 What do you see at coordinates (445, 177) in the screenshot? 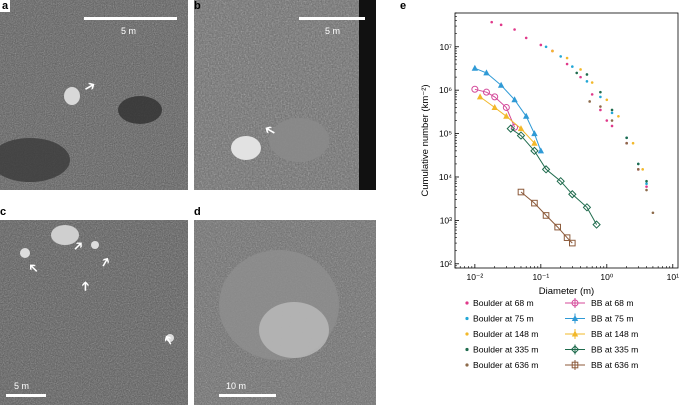
I see `y-tick-label: 10⁴` at bounding box center [445, 177].